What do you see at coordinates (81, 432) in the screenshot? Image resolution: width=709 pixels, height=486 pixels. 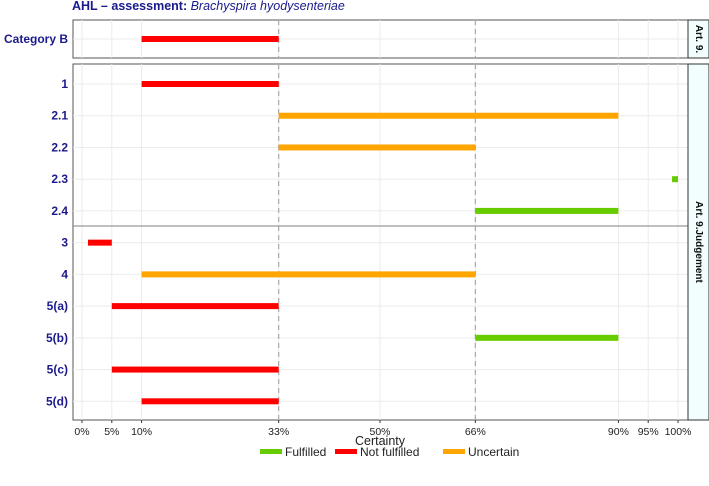 I see `x-tick-label: 0%` at bounding box center [81, 432].